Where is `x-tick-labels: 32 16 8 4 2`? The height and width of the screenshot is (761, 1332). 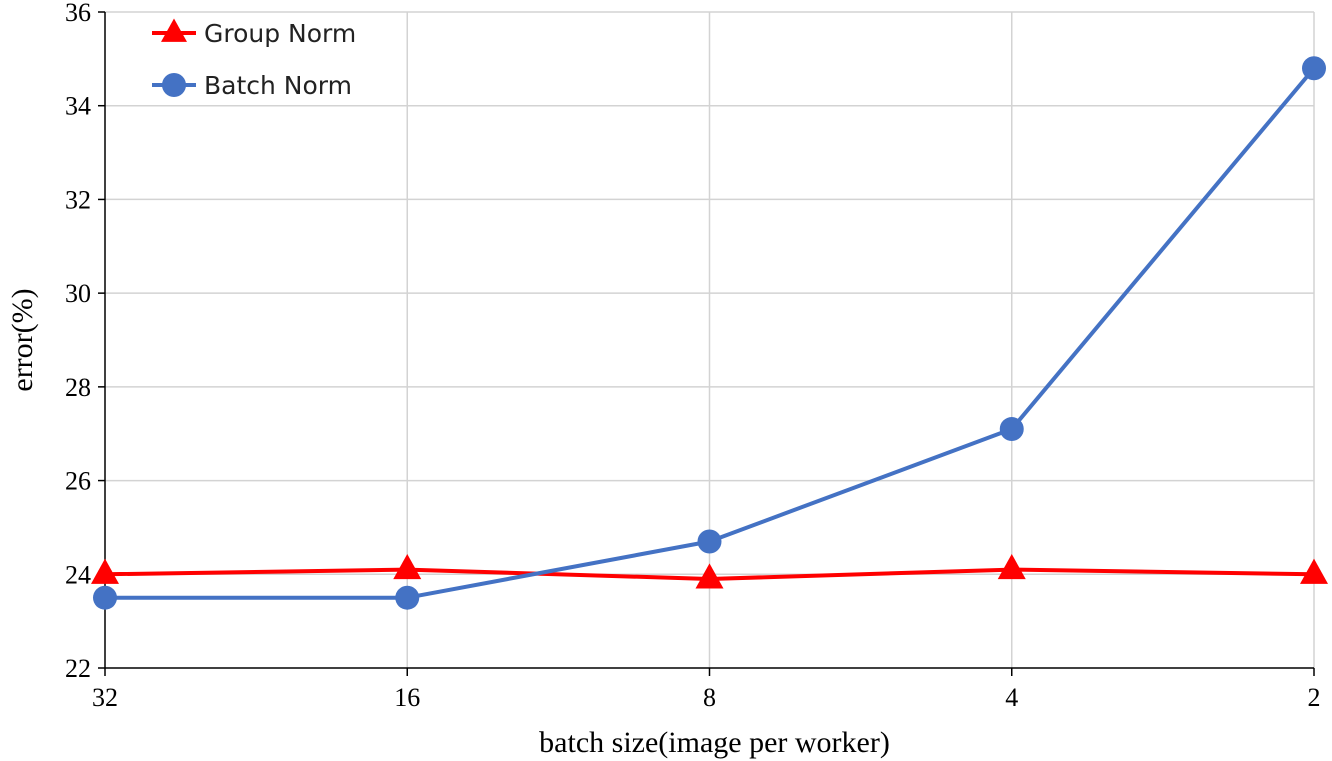
x-tick-labels: 32 16 8 4 2 is located at coordinates (706, 697).